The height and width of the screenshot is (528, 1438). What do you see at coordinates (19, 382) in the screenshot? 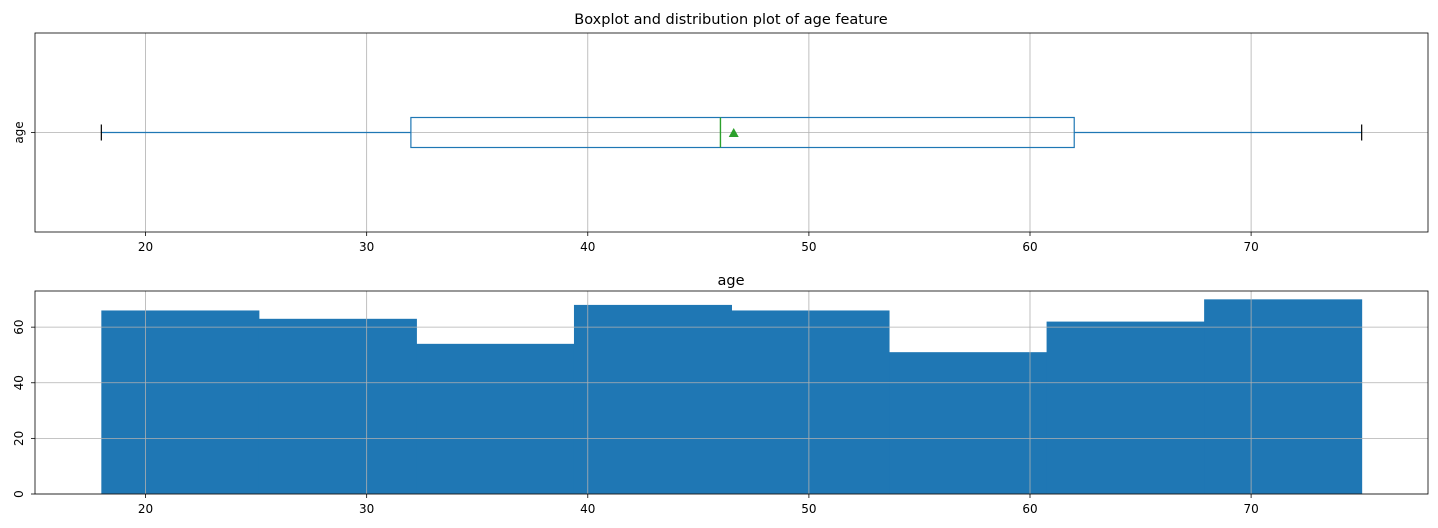
I see `histogram-y-tick-label: 40` at bounding box center [19, 382].